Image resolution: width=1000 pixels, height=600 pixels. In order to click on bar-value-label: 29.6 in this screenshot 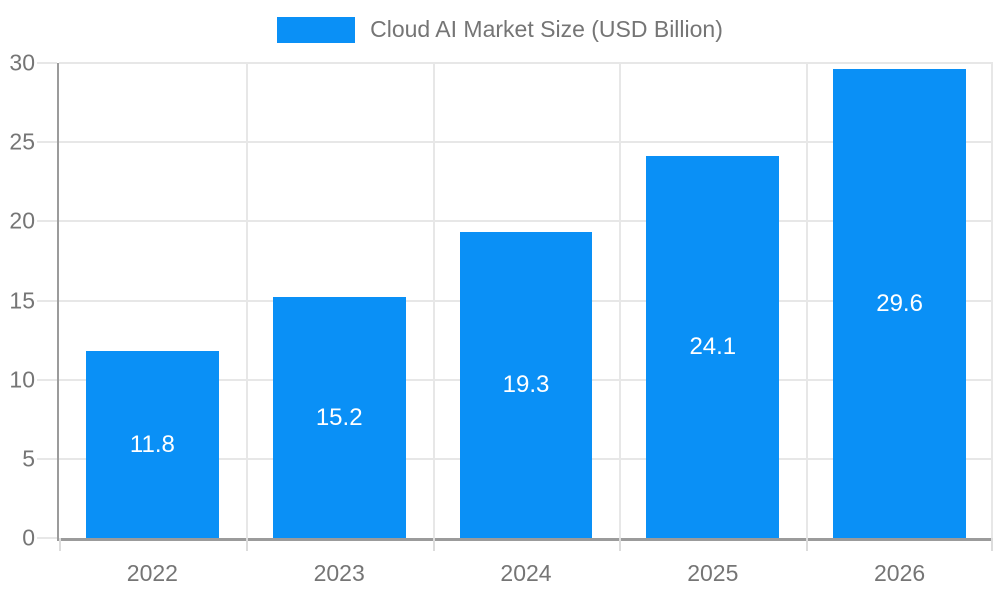, I will do `click(899, 303)`.